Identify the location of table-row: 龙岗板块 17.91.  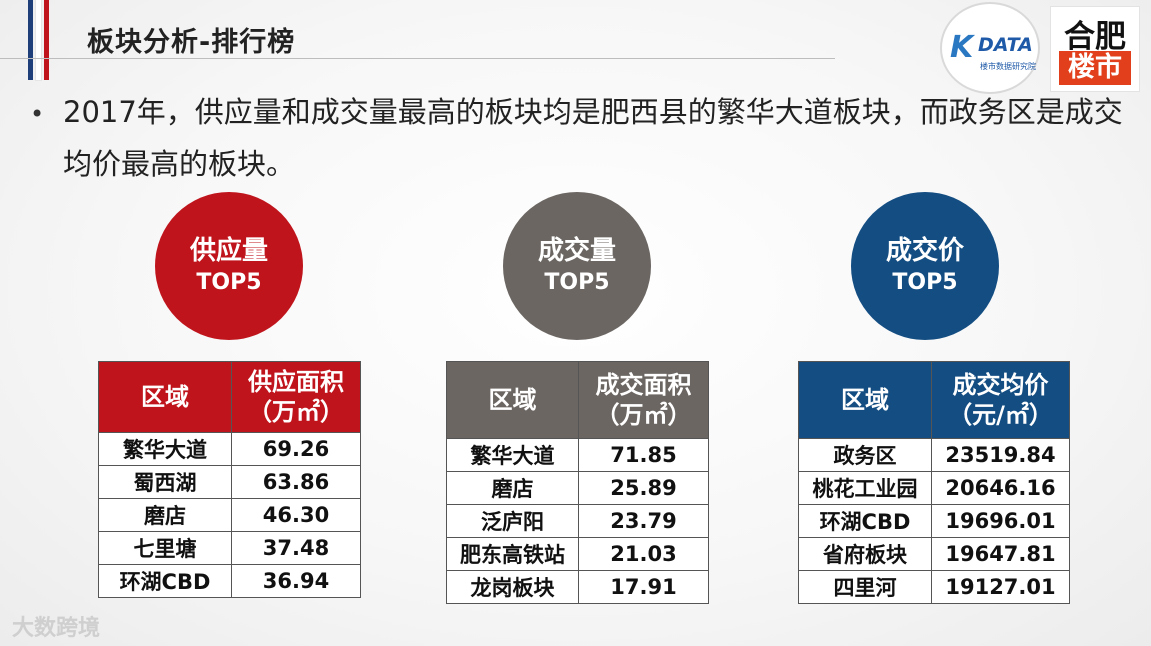
(577, 587).